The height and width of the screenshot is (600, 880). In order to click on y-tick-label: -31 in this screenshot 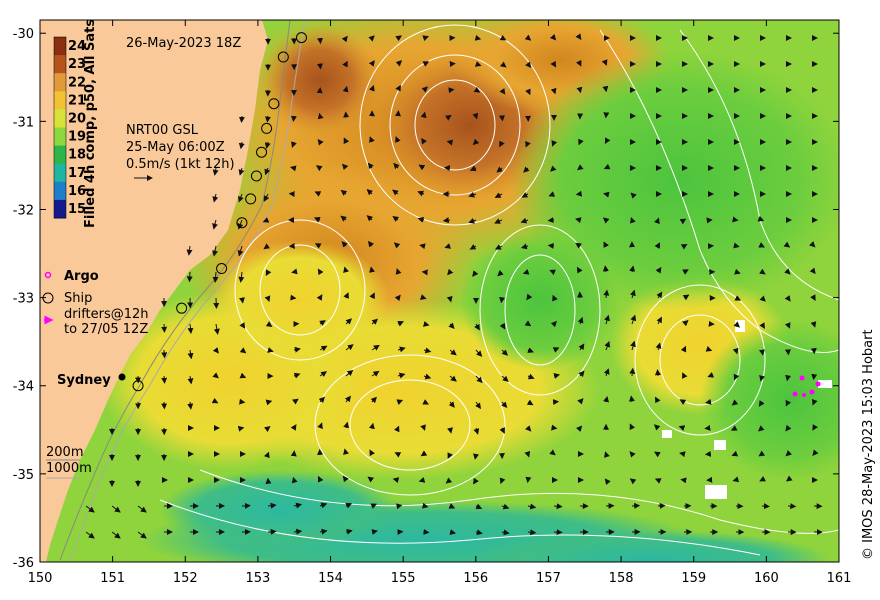, I will do `click(23, 122)`.